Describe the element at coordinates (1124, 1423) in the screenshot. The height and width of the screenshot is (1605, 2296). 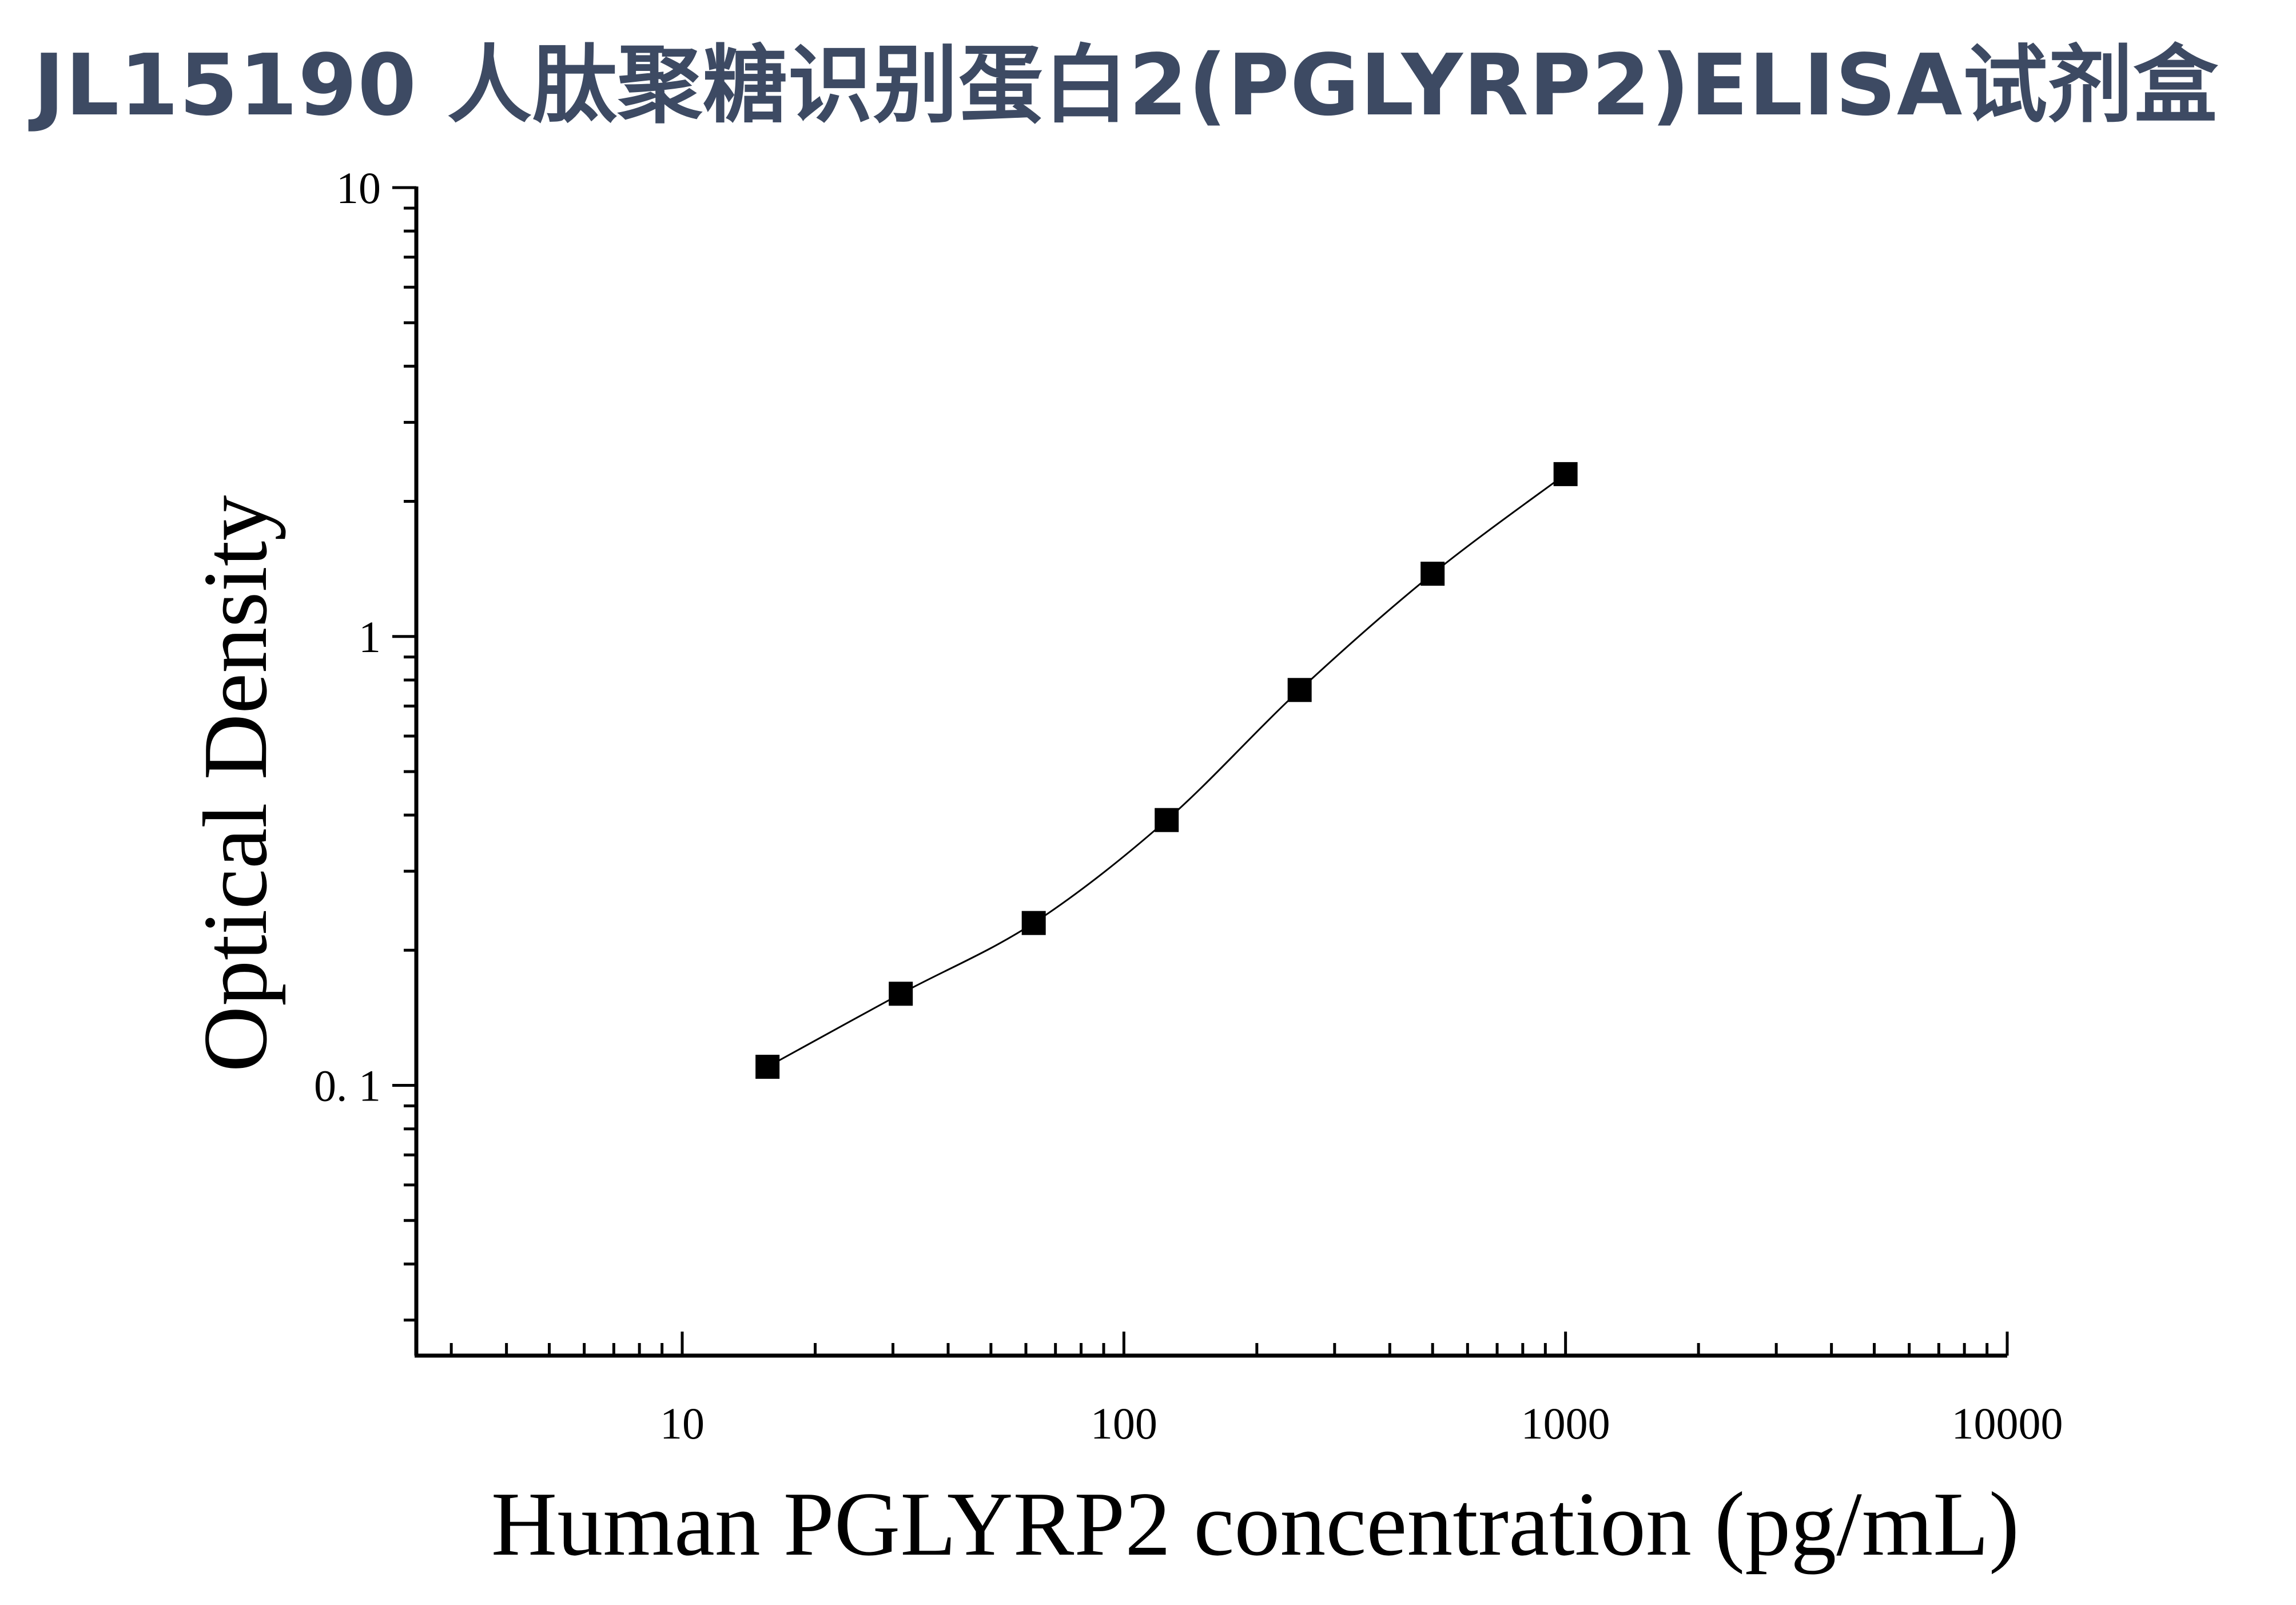
I see `x-tick-label: 100` at that location.